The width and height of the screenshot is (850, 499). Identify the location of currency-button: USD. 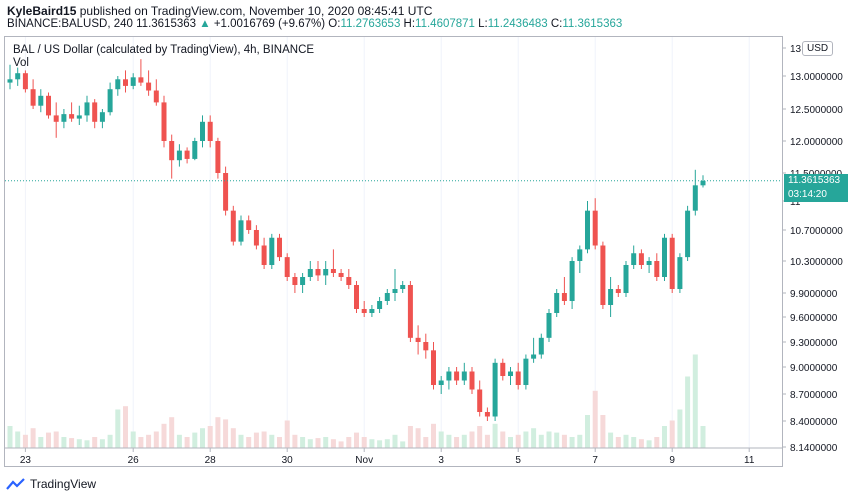
(818, 48).